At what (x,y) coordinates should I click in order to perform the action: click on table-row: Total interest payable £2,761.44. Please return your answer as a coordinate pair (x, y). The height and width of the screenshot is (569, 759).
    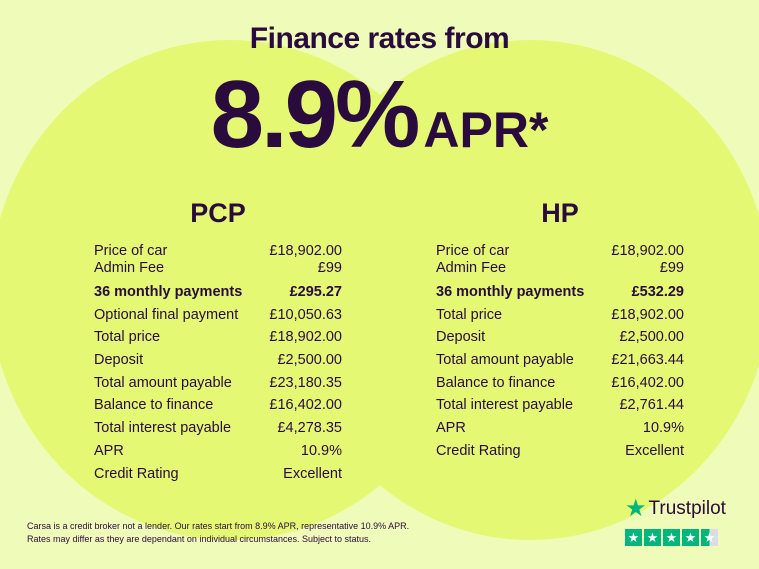
    Looking at the image, I should click on (560, 405).